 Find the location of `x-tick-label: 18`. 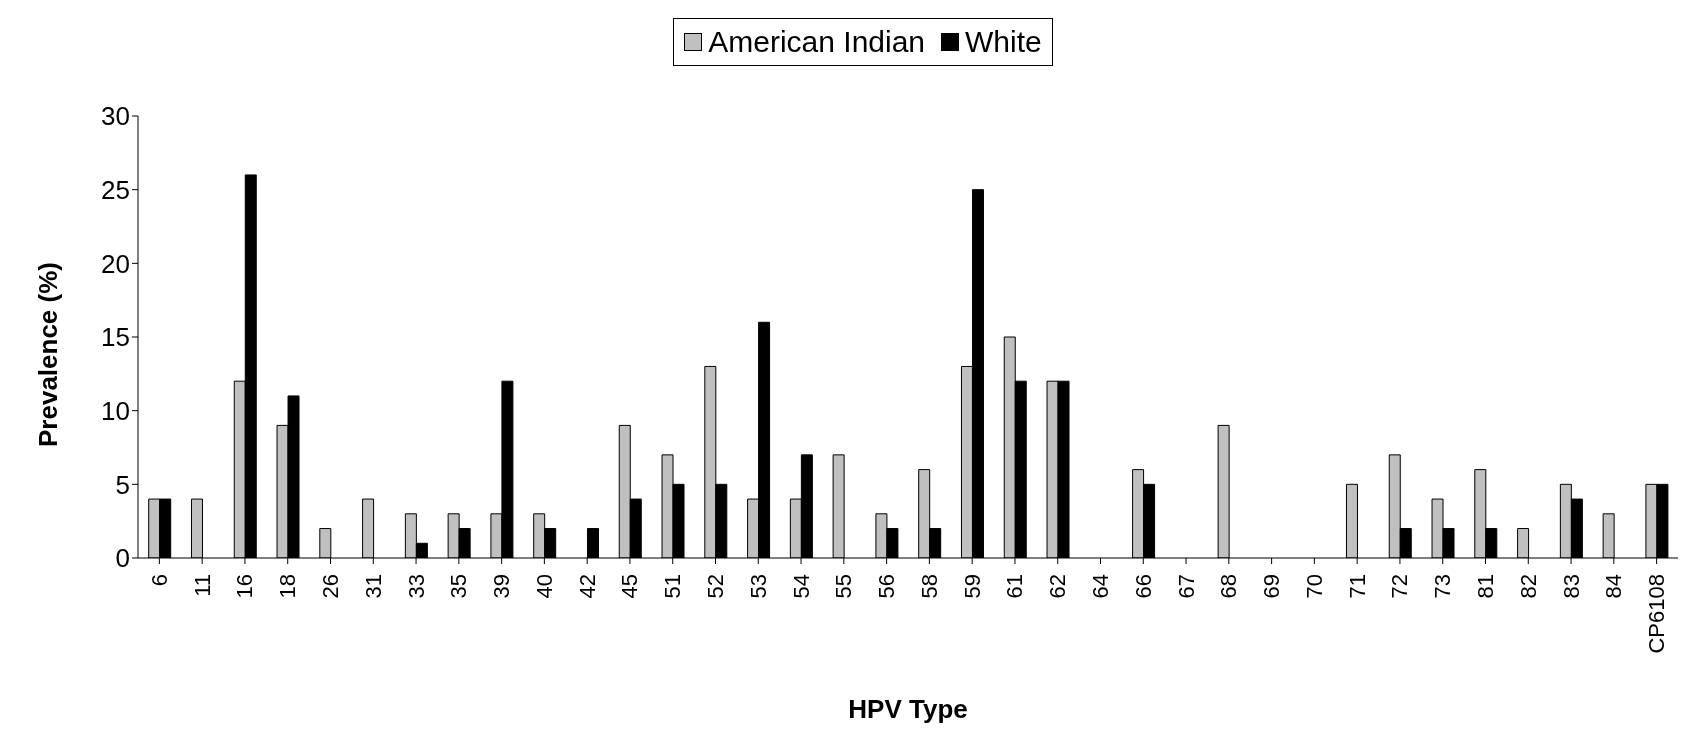

x-tick-label: 18 is located at coordinates (288, 586).